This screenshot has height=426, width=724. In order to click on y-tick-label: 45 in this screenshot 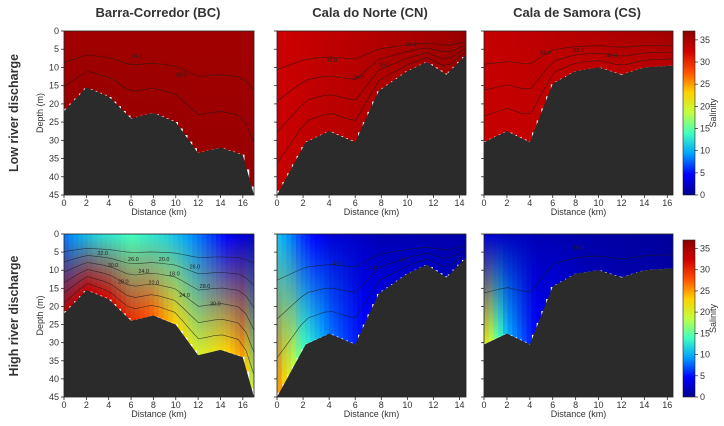, I will do `click(54, 195)`.